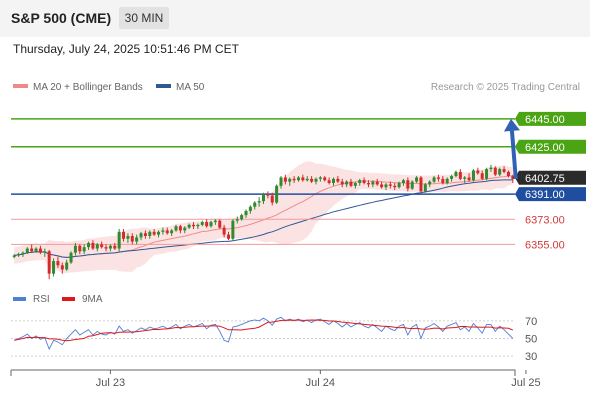 The height and width of the screenshot is (400, 590). What do you see at coordinates (550, 177) in the screenshot?
I see `current-price-tag` at bounding box center [550, 177].